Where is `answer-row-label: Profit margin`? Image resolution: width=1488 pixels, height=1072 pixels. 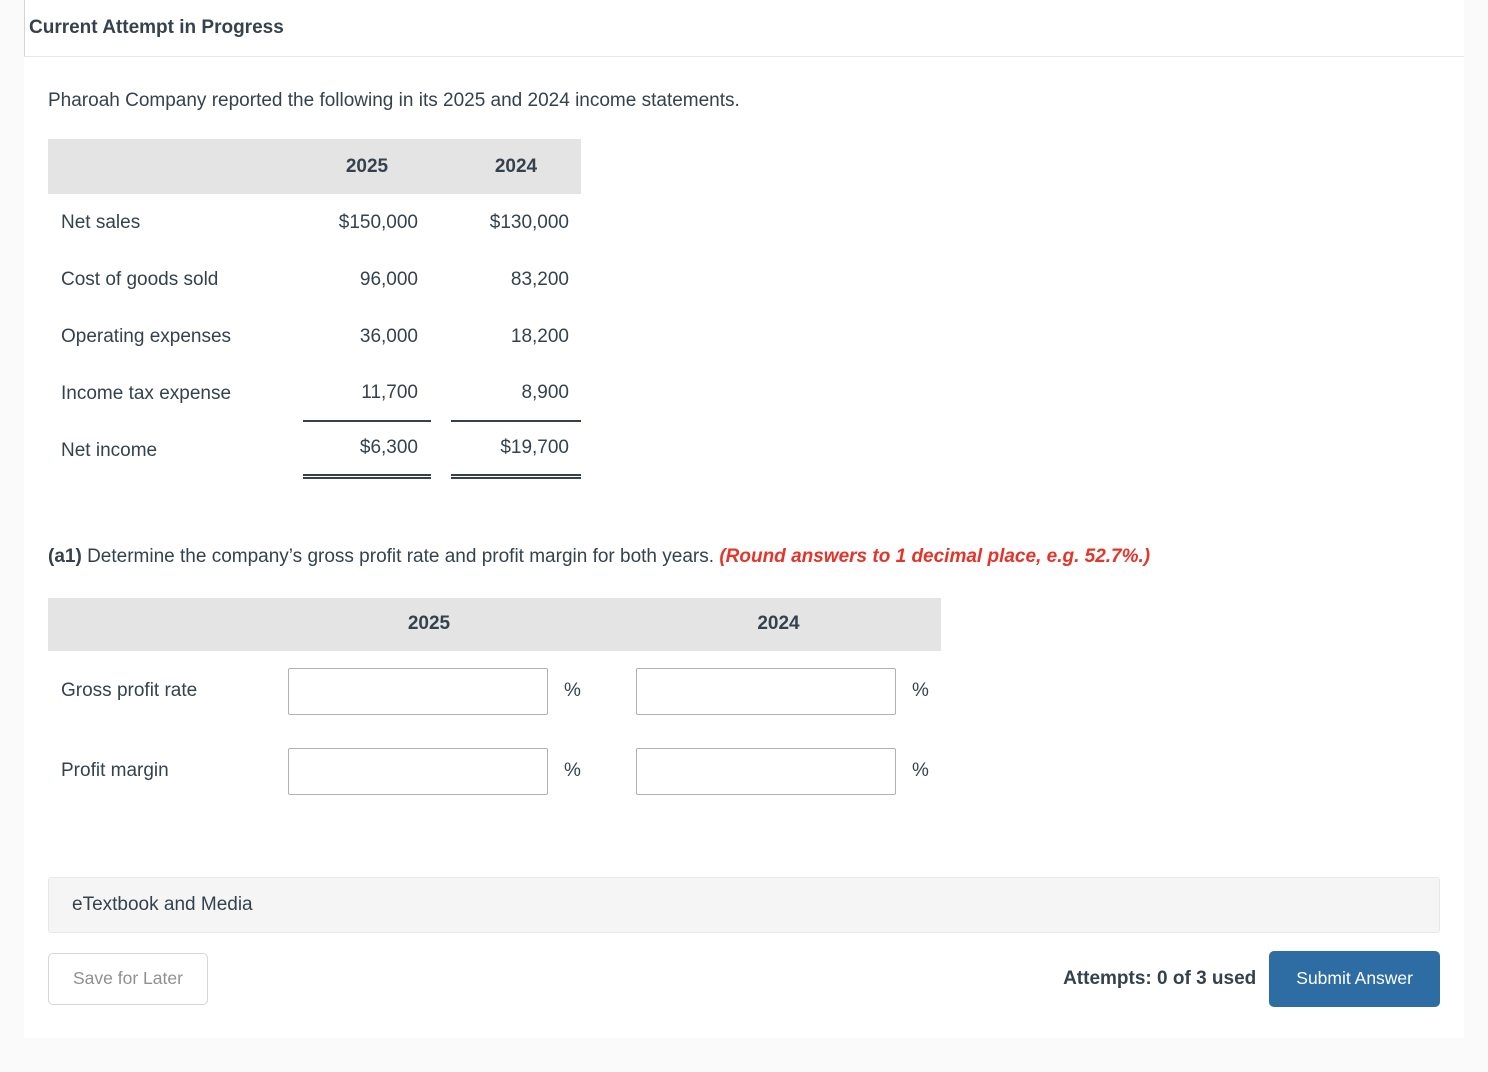
answer-row-label: Profit margin is located at coordinates (115, 770).